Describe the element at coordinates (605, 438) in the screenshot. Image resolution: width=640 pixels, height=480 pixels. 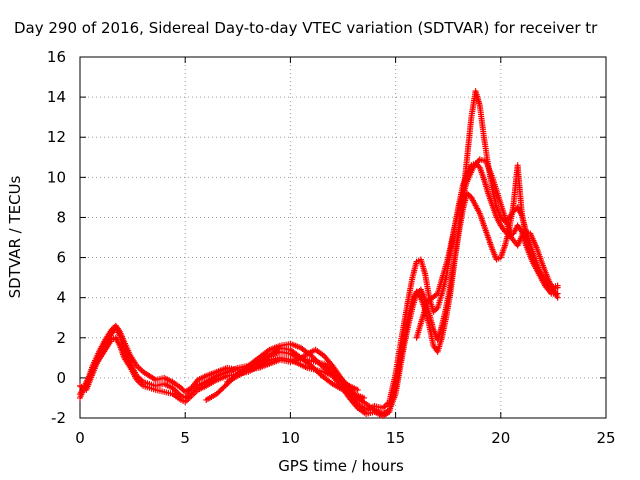
I see `x-tick-label: 25` at that location.